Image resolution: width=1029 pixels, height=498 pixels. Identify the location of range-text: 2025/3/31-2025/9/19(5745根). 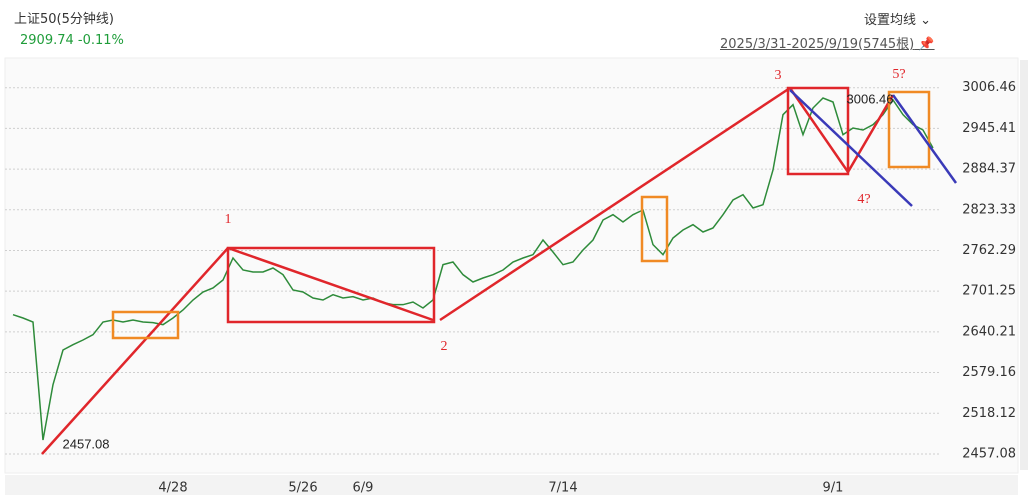
(817, 44).